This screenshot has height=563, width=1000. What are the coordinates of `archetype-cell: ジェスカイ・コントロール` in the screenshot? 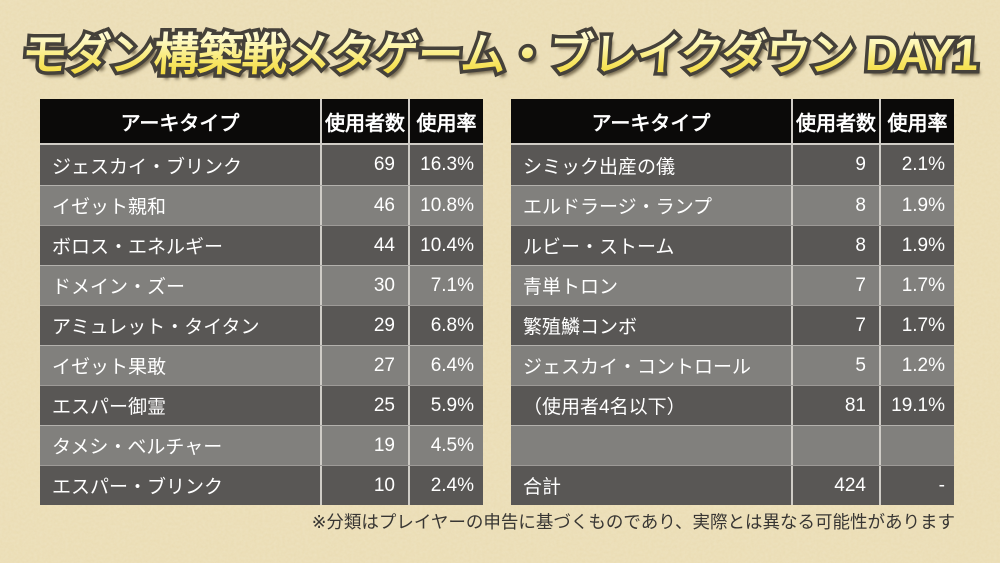 It's located at (637, 367).